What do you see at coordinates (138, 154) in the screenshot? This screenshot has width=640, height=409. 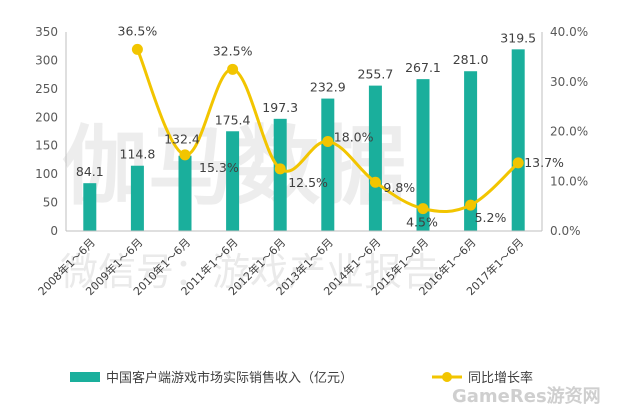 I see `bar-value-label-1: 114.8` at bounding box center [138, 154].